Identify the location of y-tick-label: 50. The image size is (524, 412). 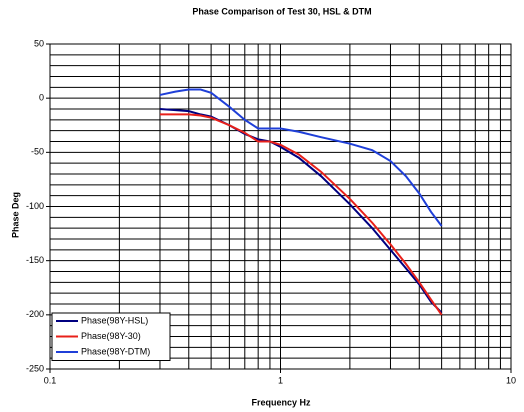
(39, 43).